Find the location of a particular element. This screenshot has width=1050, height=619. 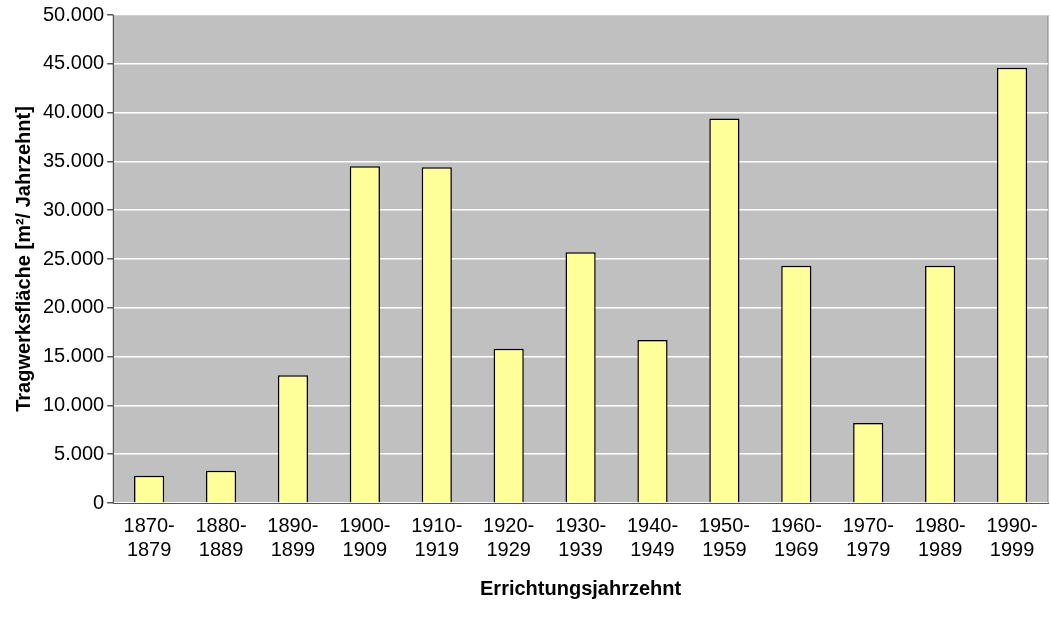

x-tick-label: 1960-1969 is located at coordinates (796, 536).